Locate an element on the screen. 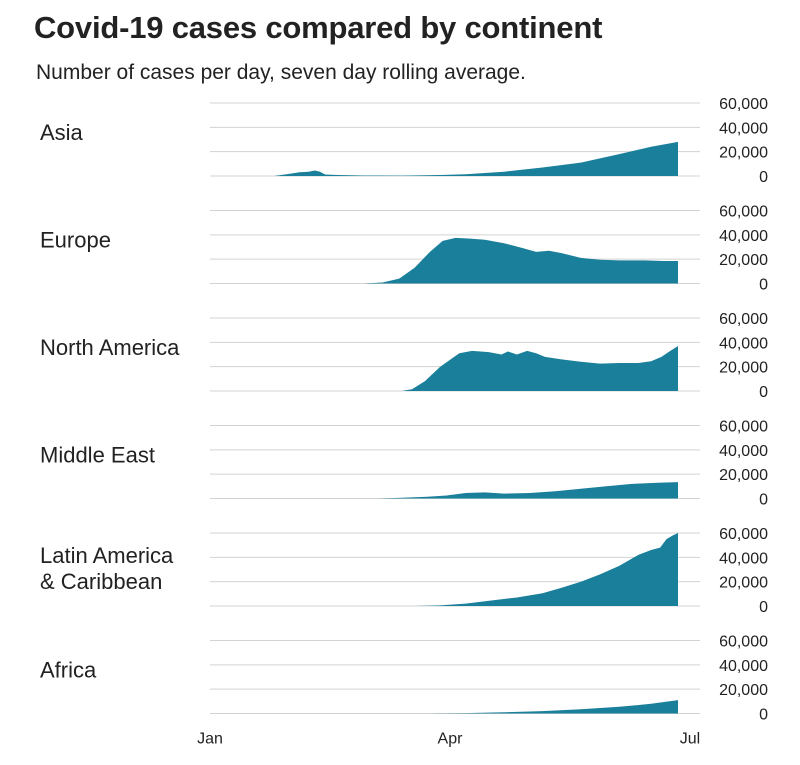 This screenshot has width=800, height=765. panel-label: Middle East is located at coordinates (97, 455).